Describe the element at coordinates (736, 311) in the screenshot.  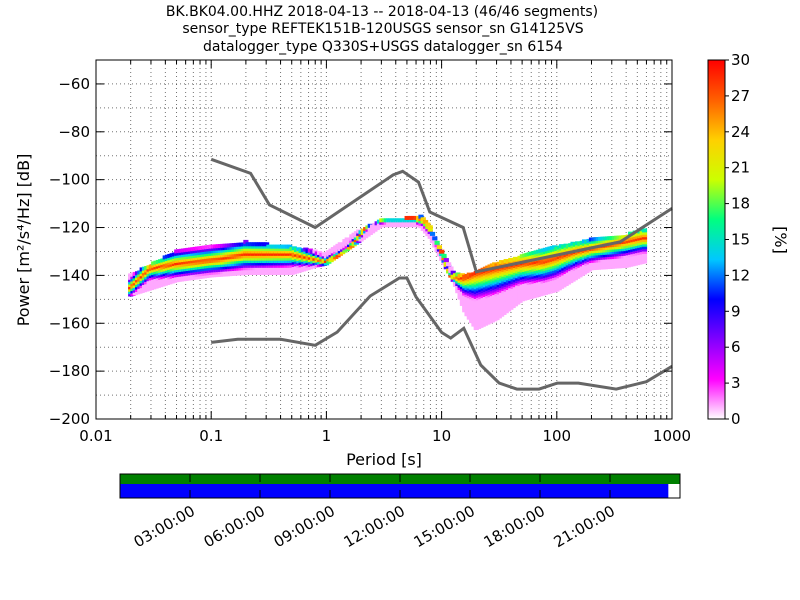
I see `colorbar-tick-label: 9` at that location.